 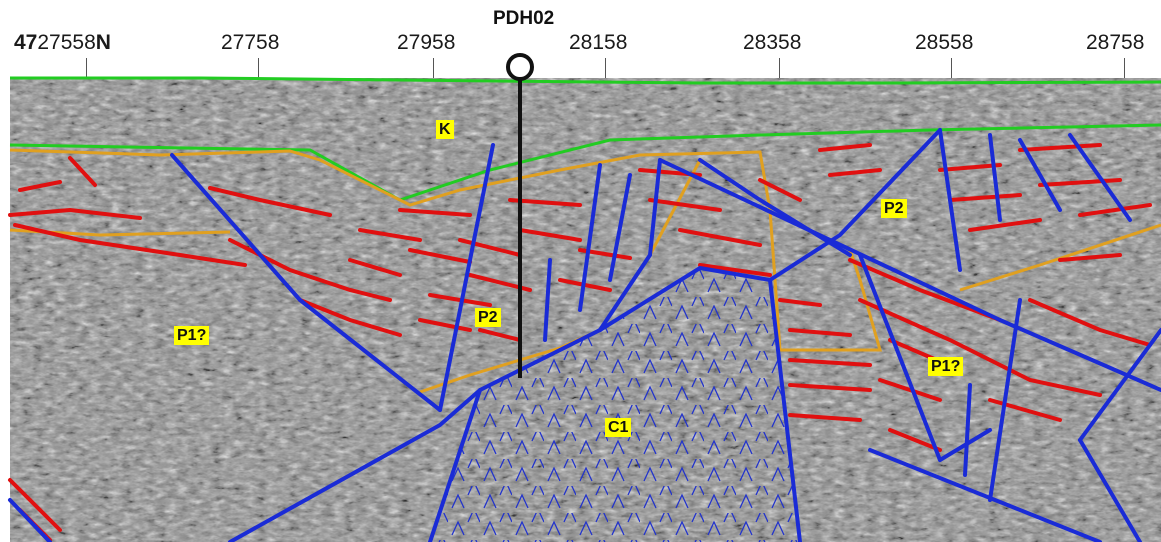 I want to click on surface-line, so click(x=585, y=80).